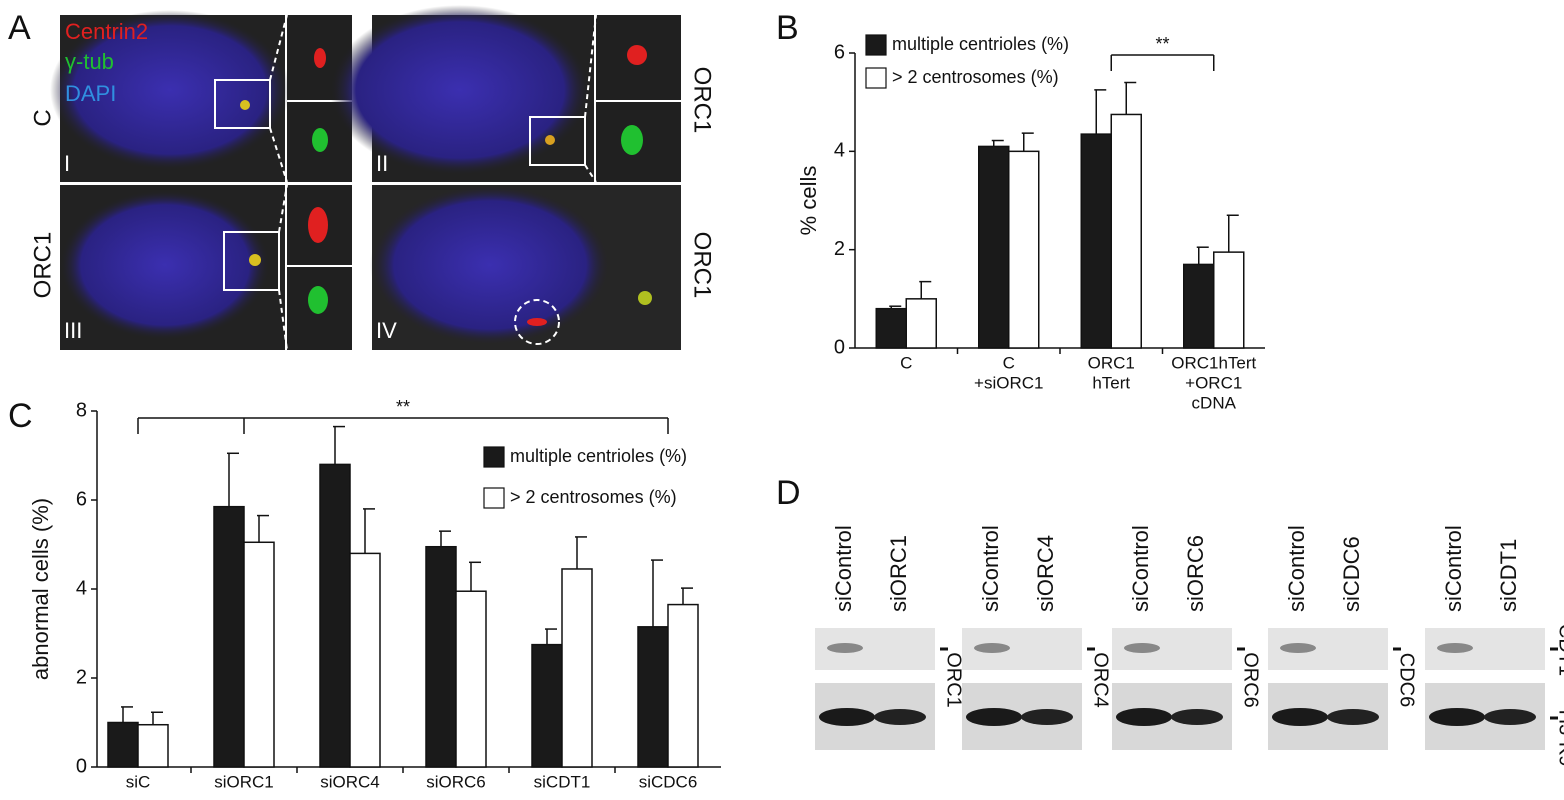 Image resolution: width=1564 pixels, height=800 pixels. I want to click on y-axis-label: % cells, so click(808, 201).